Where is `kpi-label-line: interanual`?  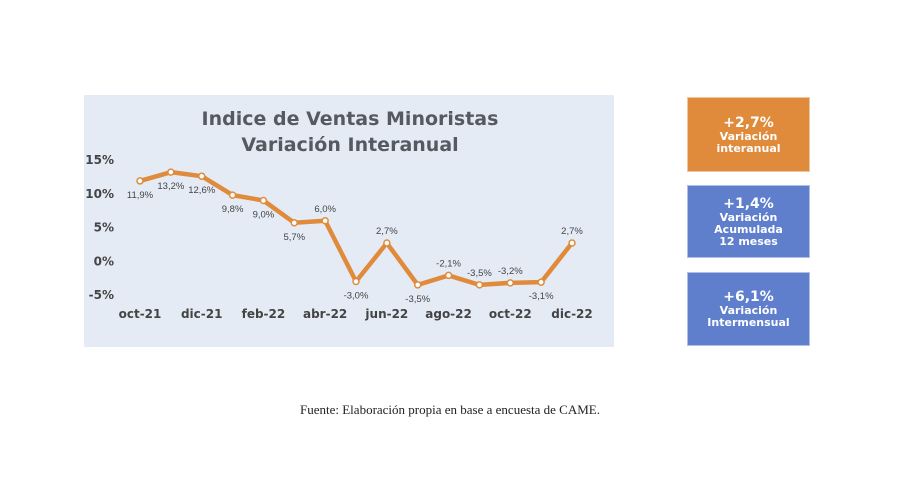 kpi-label-line: interanual is located at coordinates (748, 148).